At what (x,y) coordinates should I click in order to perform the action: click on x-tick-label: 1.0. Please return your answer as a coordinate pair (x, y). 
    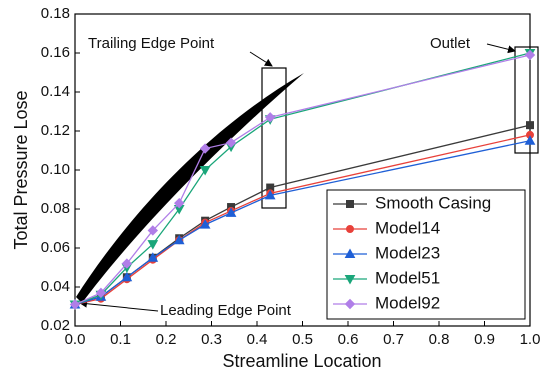
    Looking at the image, I should click on (530, 339).